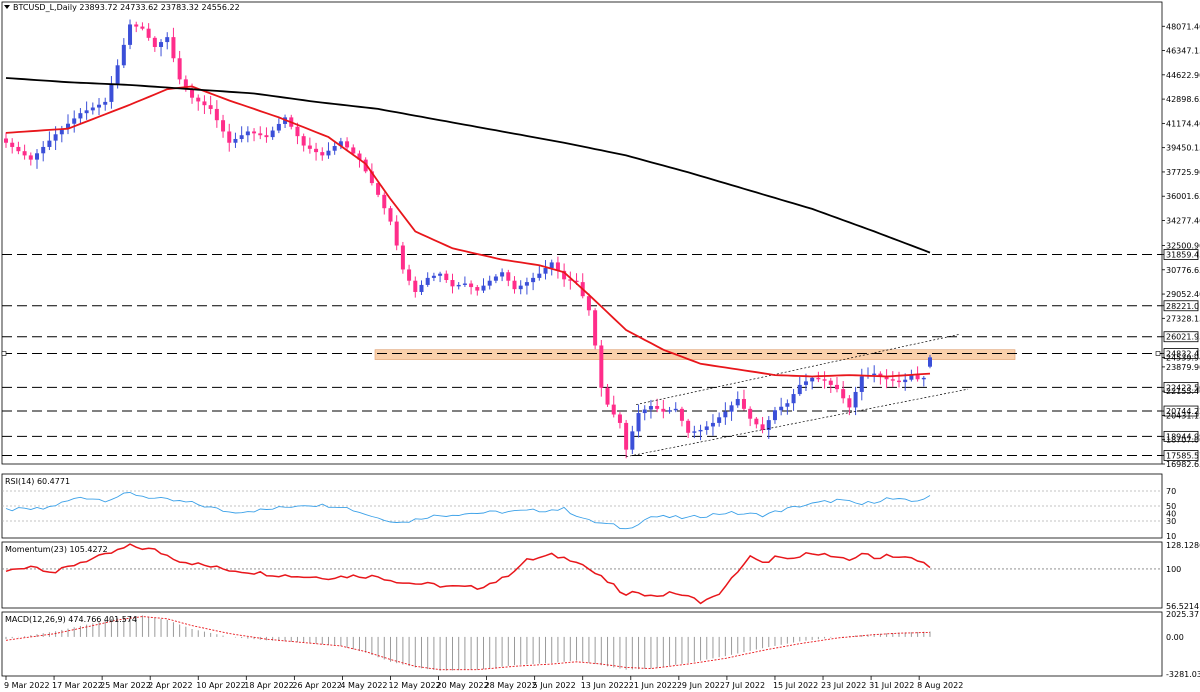 The height and width of the screenshot is (692, 1200). I want to click on date-tick-label: 12 May 2022, so click(414, 685).